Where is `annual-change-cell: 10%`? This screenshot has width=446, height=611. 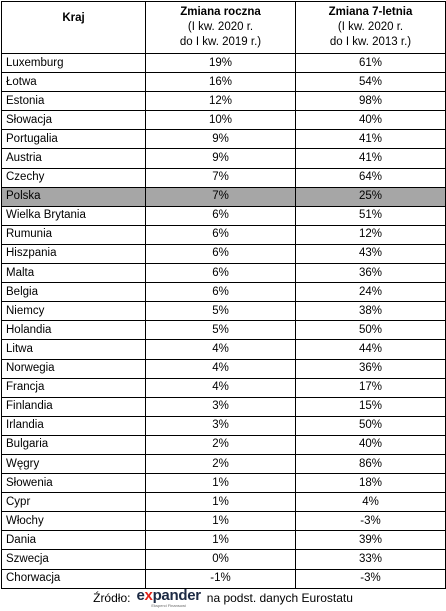
annual-change-cell: 10% is located at coordinates (220, 120).